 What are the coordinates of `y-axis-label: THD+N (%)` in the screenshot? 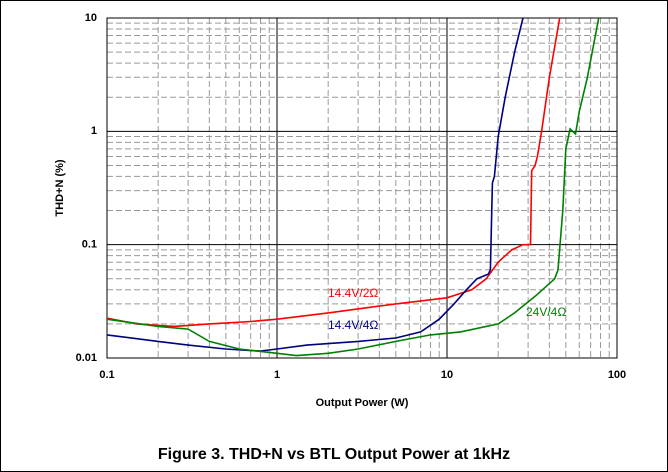 It's located at (60, 187).